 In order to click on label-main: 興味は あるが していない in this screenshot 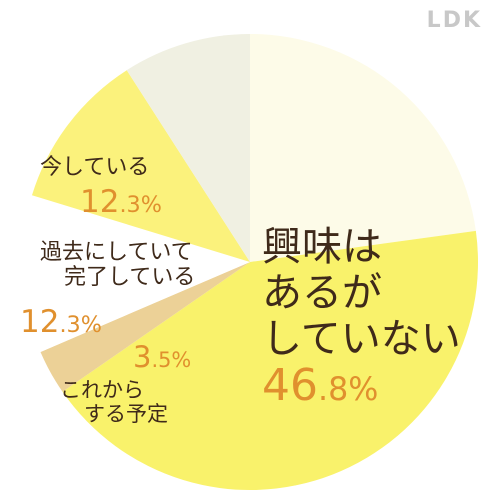, I will do `click(361, 293)`.